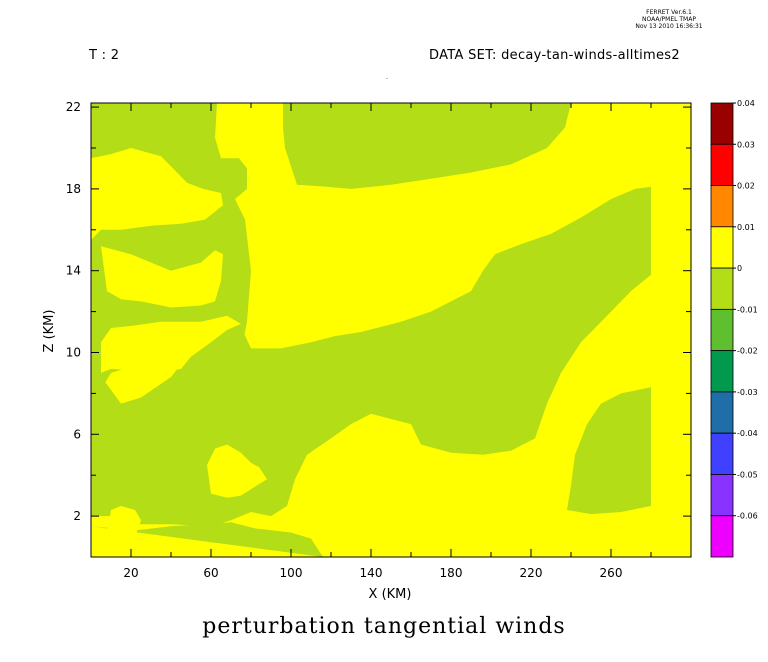  What do you see at coordinates (77, 434) in the screenshot?
I see `y-tick-label: 6` at bounding box center [77, 434].